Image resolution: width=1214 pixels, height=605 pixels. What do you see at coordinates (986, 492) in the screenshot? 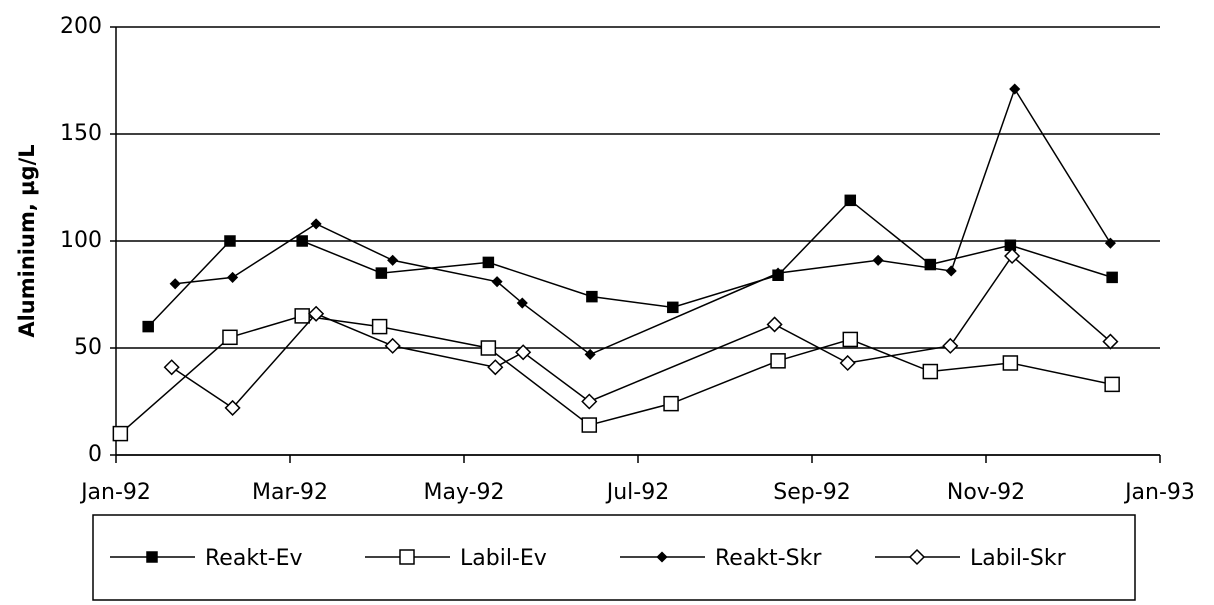
I see `x-tick-label: Nov-92` at bounding box center [986, 492].